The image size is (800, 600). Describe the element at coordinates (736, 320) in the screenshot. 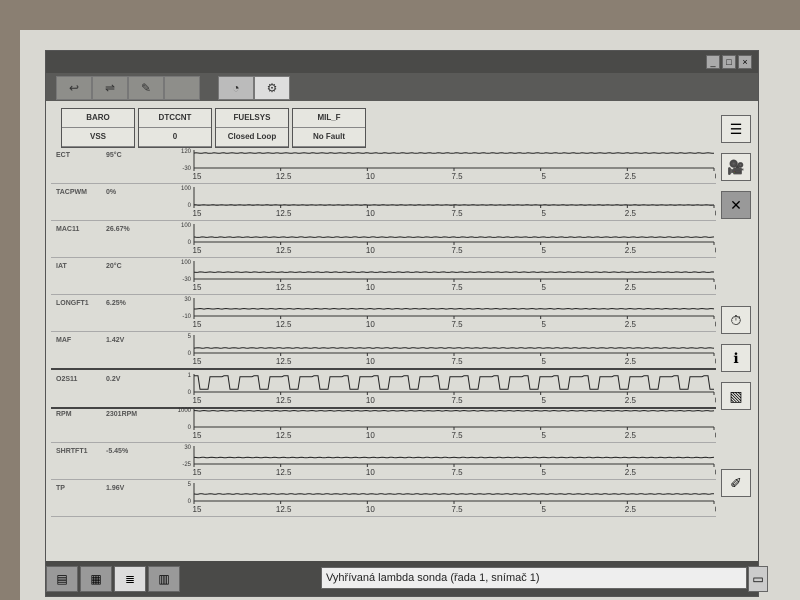

I see `timer-icon: ⏱` at that location.